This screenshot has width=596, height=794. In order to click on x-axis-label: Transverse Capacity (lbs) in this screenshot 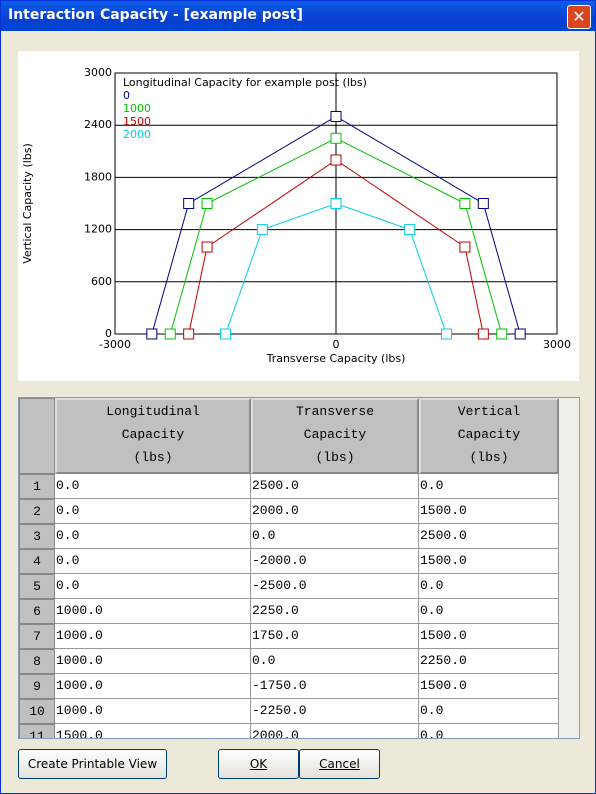, I will do `click(336, 358)`.